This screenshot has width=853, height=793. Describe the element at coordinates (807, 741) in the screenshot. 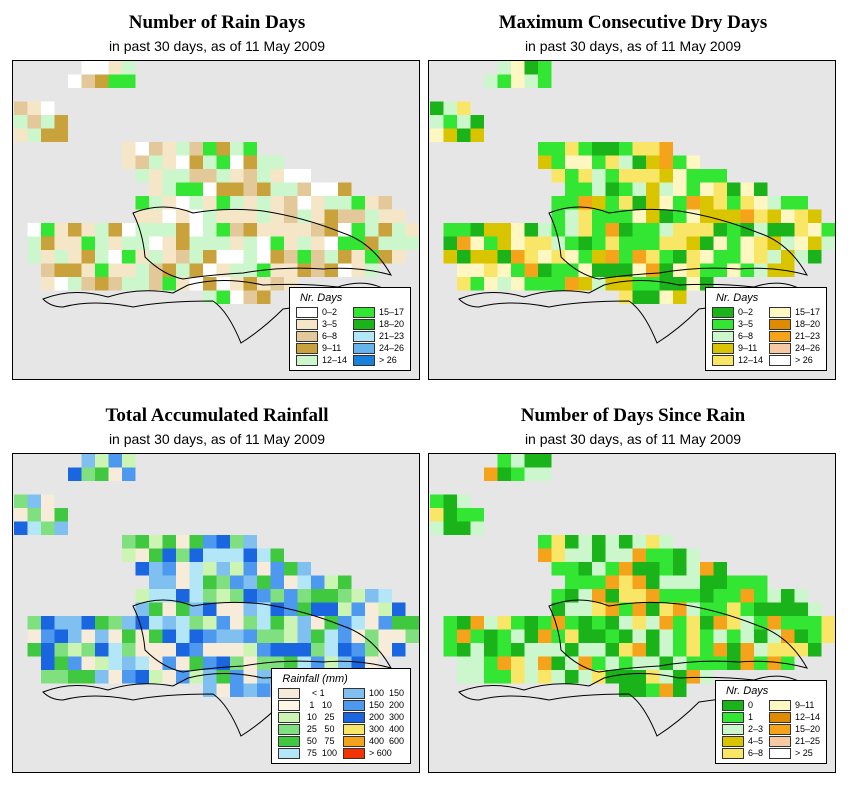

I see `legend-label: 21–25` at that location.